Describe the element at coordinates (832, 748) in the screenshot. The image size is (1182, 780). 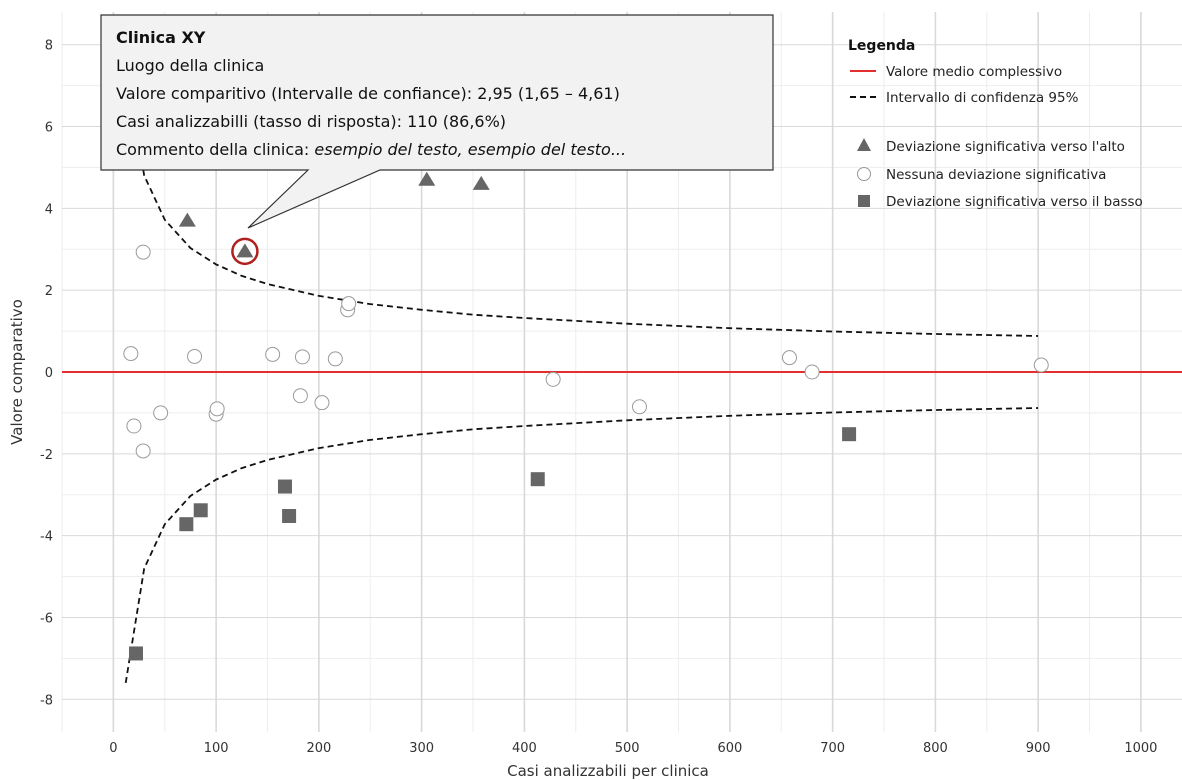
I see `x-tick-label: 700` at that location.